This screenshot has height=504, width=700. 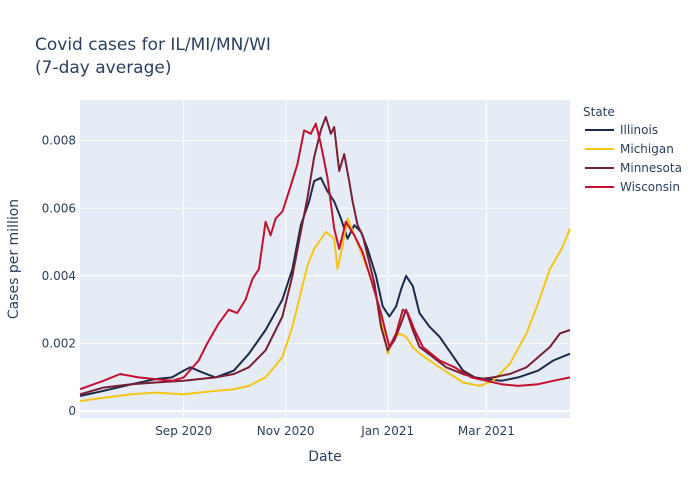 What do you see at coordinates (103, 68) in the screenshot?
I see `chart-title-line-2: (7-day average)` at bounding box center [103, 68].